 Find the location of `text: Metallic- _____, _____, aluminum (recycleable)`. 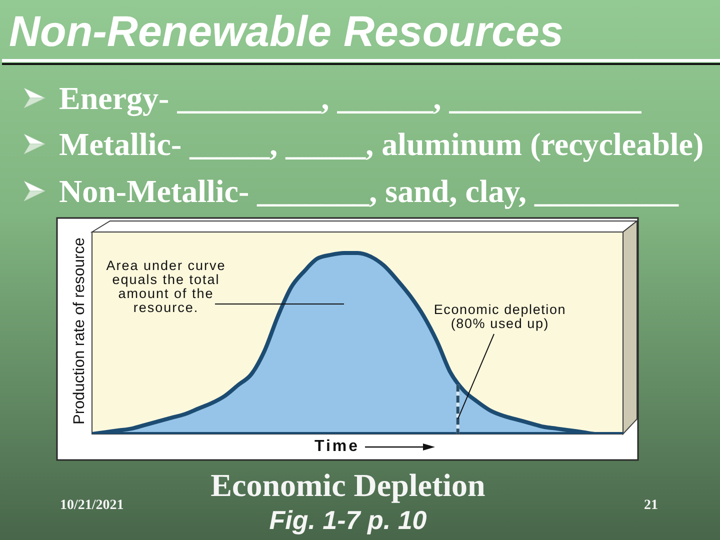

text: Metallic- _____, _____, aluminum (recycleable) is located at coordinates (381, 144).